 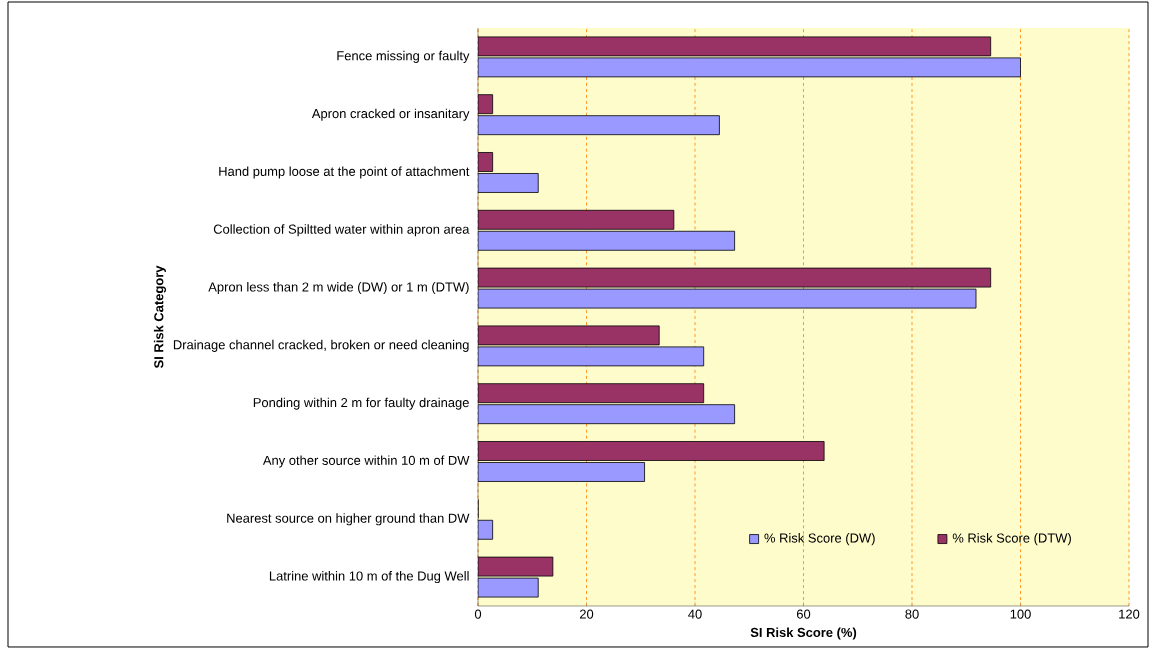 What do you see at coordinates (819, 539) in the screenshot?
I see `legend-label: % Risk Score (DW)` at bounding box center [819, 539].